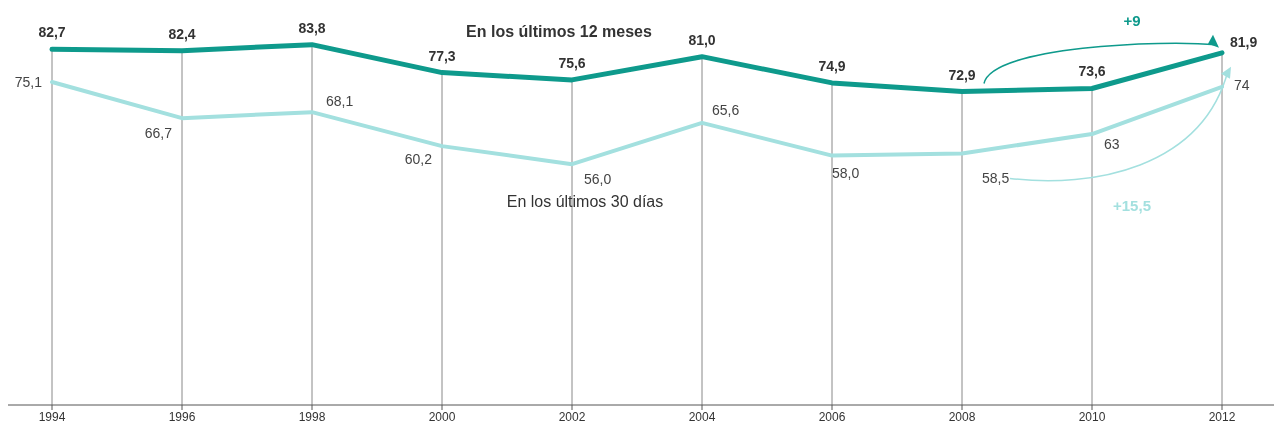 The width and height of the screenshot is (1282, 425). Describe the element at coordinates (962, 74) in the screenshot. I see `data-label: 72,9` at that location.